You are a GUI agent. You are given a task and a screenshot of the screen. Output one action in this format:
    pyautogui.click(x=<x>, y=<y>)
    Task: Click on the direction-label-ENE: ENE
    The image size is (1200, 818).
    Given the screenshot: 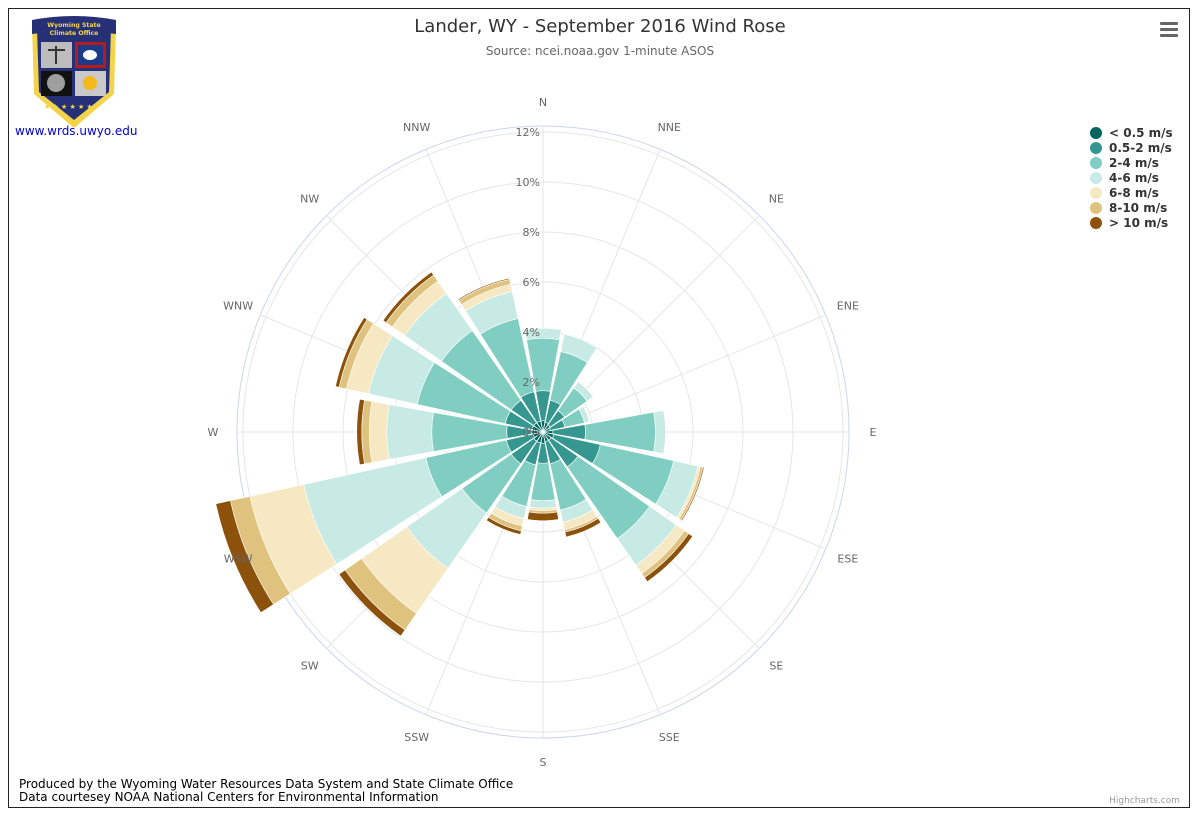 What is the action you would take?
    pyautogui.click(x=848, y=306)
    